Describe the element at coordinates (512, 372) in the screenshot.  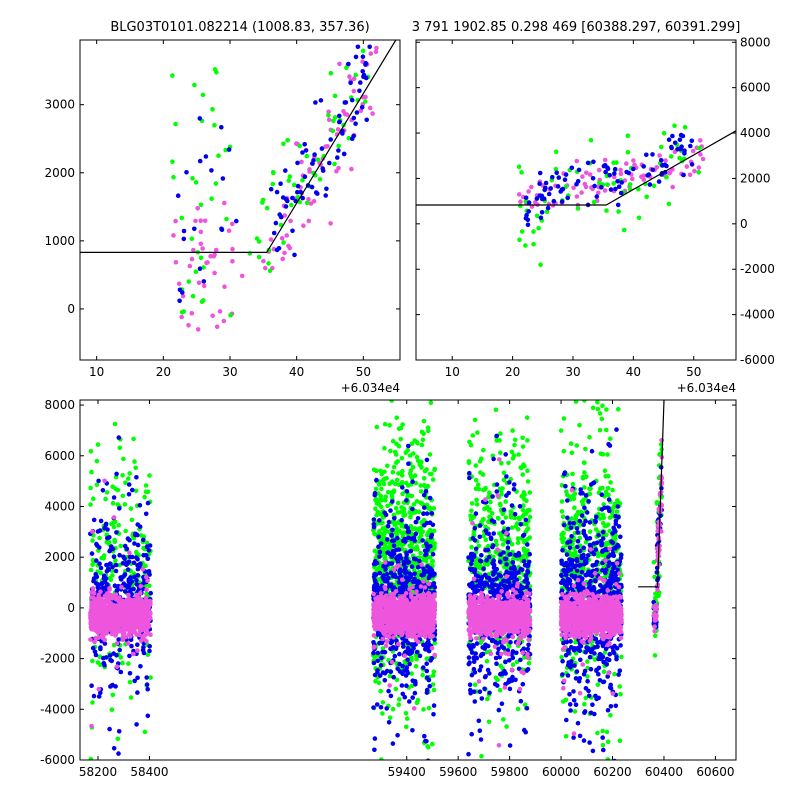
I see `x-tick-label: 20` at that location.